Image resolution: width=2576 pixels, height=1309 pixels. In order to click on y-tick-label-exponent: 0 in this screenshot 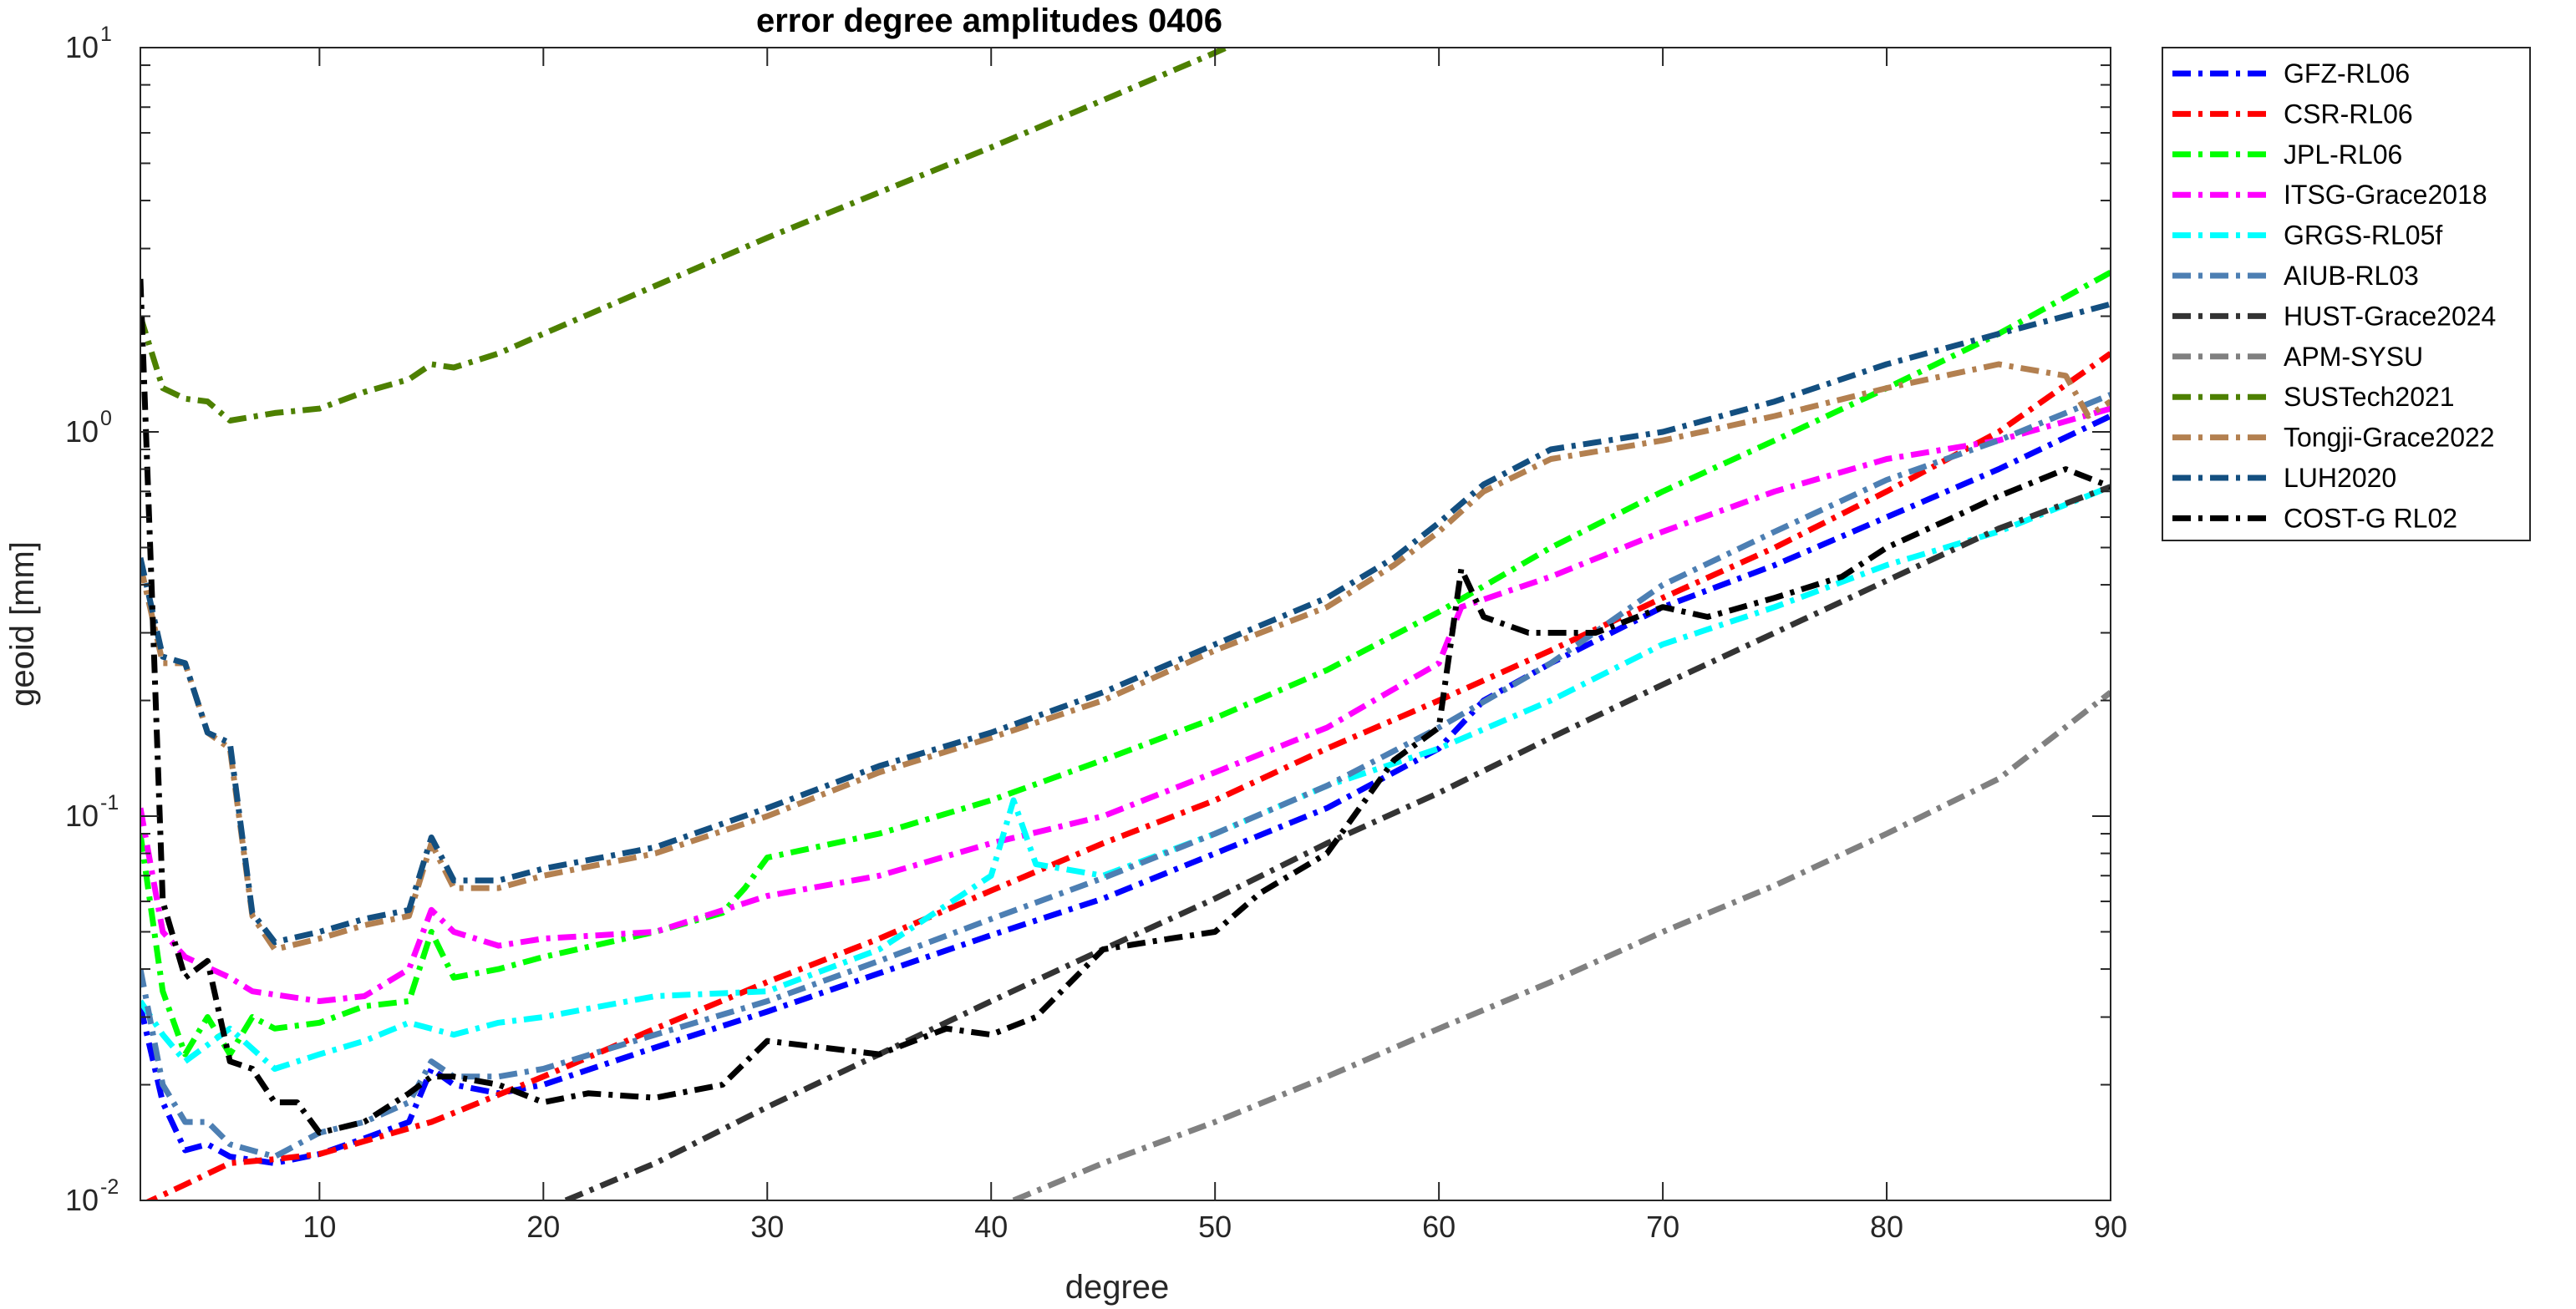, I will do `click(106, 418)`.